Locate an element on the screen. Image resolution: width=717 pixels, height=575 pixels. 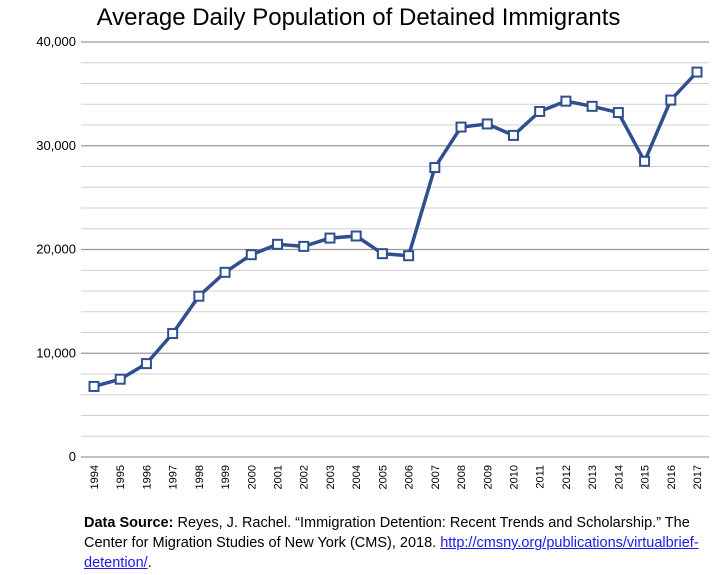
x-tick-label: 2008 is located at coordinates (462, 477).